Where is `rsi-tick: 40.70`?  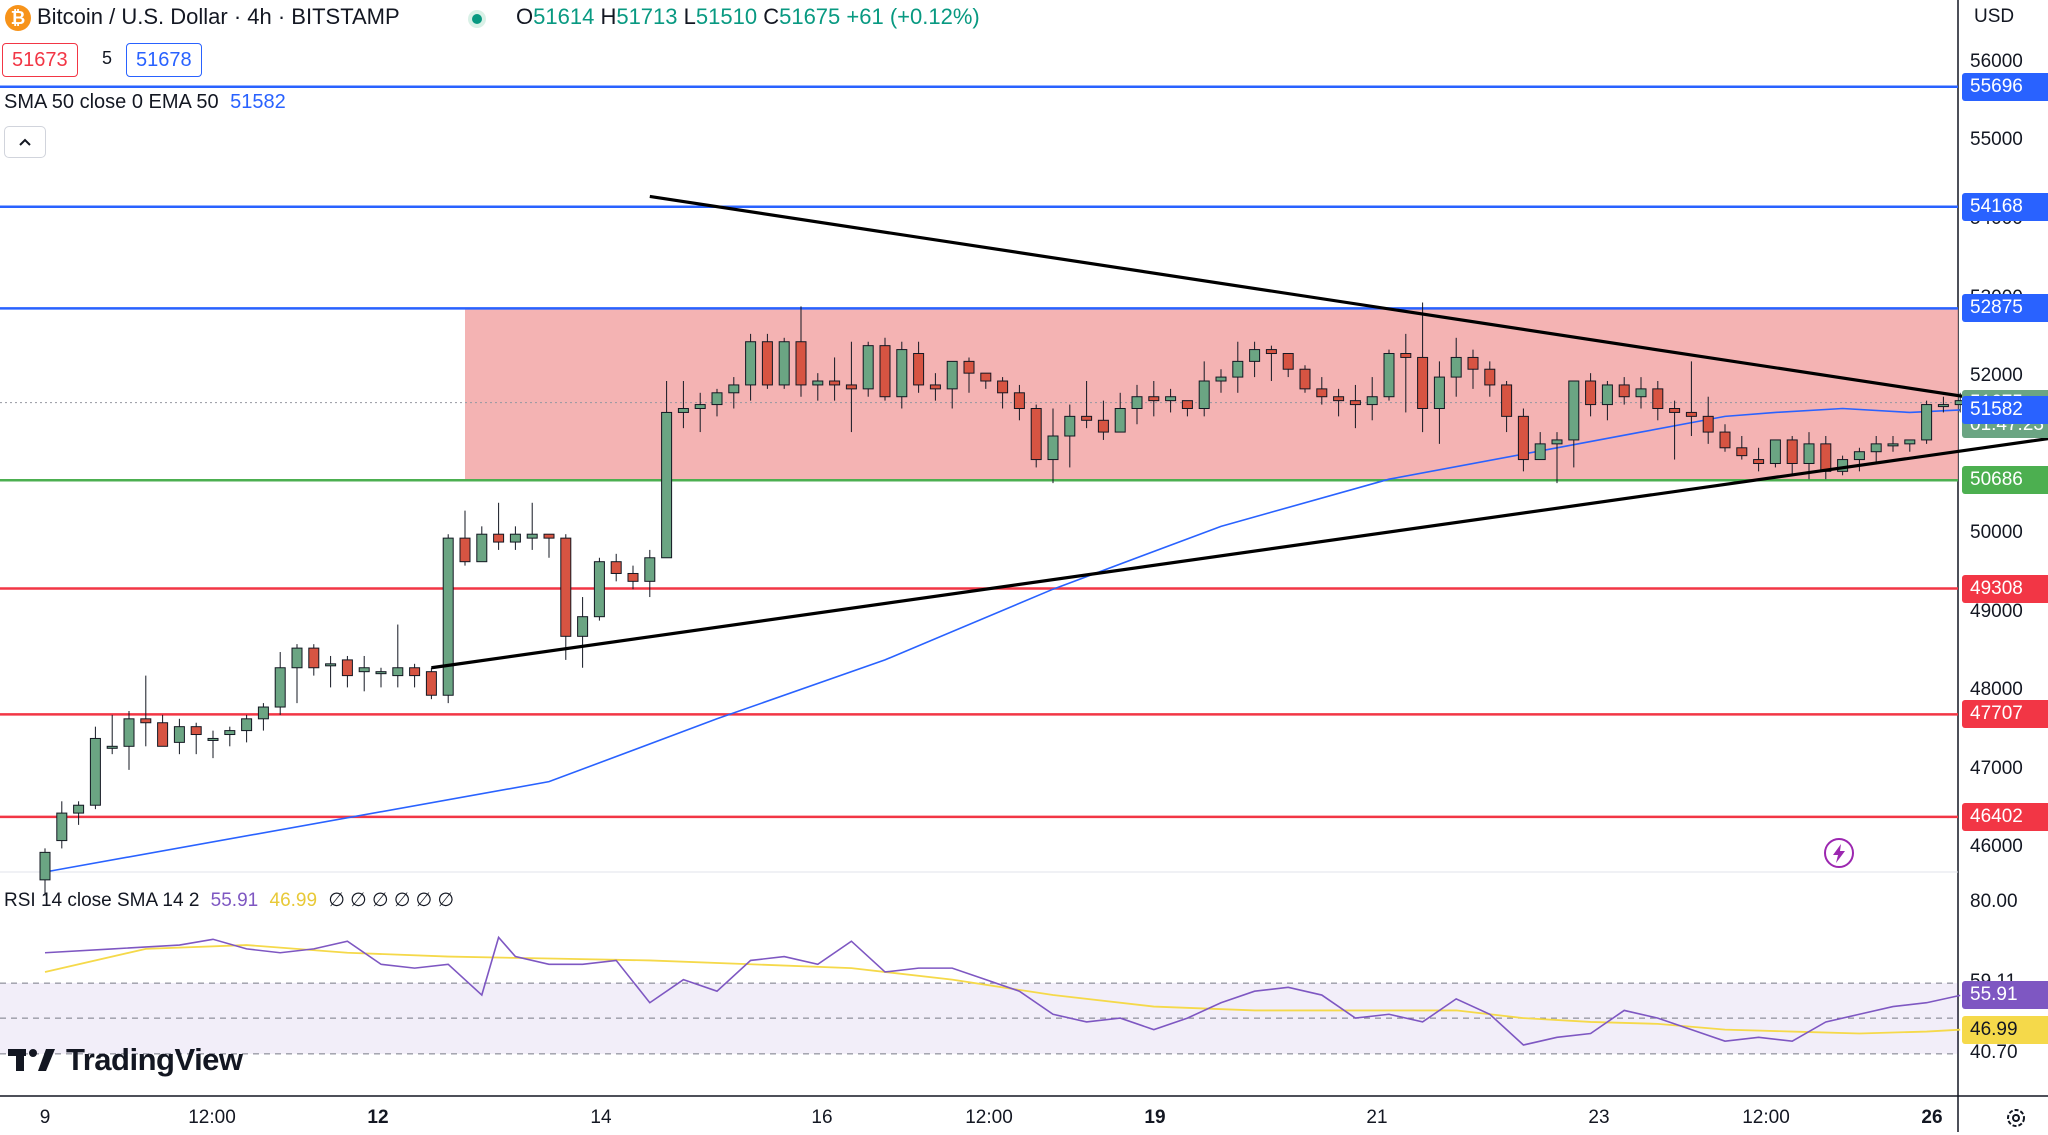
rsi-tick: 40.70 is located at coordinates (1994, 1052).